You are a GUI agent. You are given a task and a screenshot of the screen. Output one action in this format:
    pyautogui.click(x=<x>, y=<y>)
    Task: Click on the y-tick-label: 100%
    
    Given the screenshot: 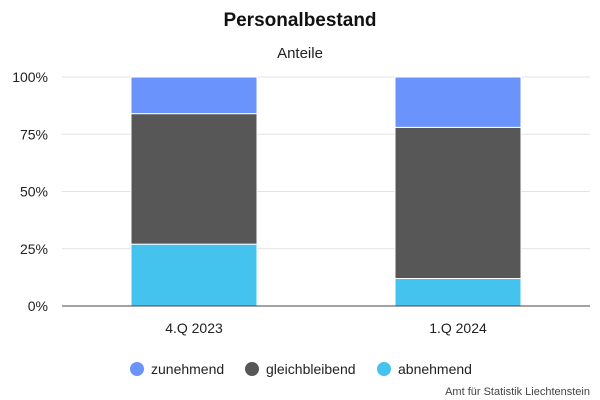 What is the action you would take?
    pyautogui.click(x=30, y=77)
    